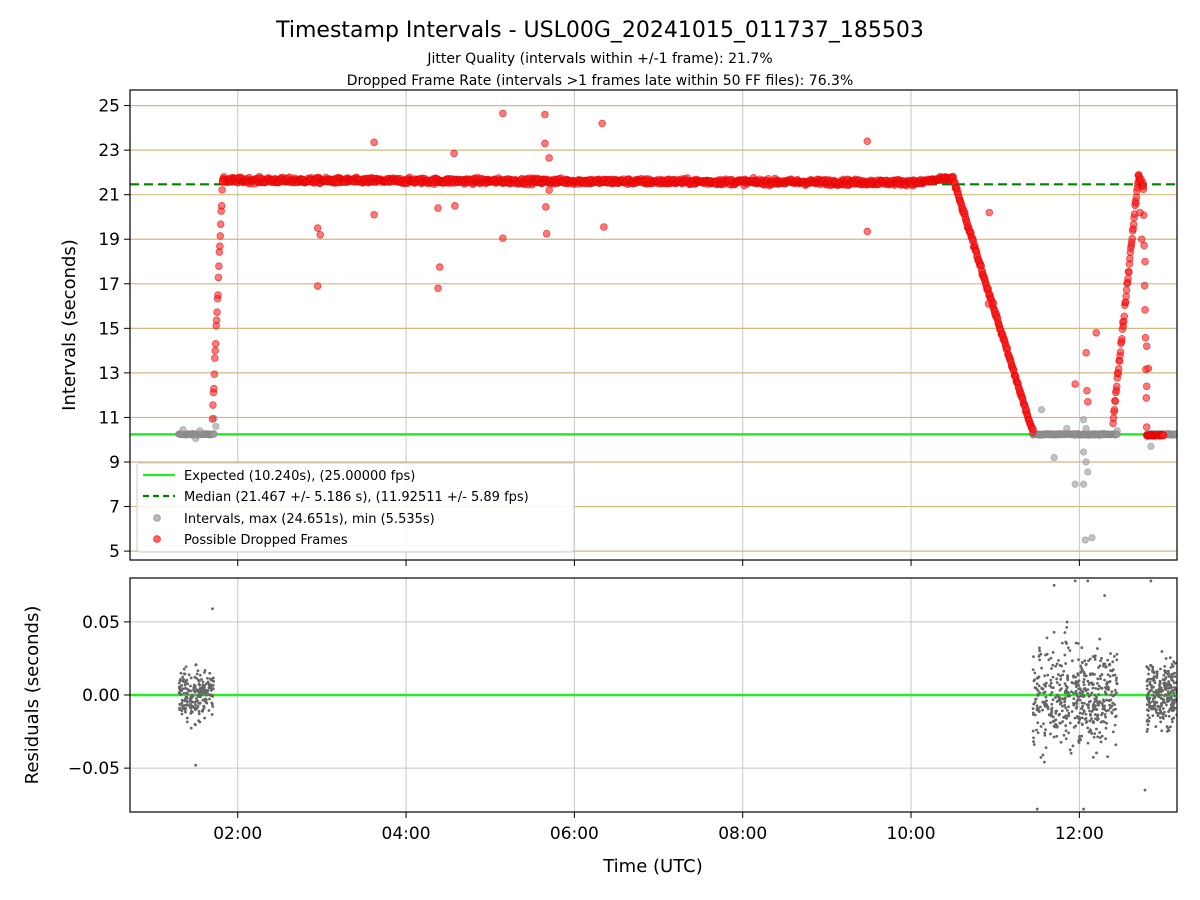 The height and width of the screenshot is (900, 1200). Describe the element at coordinates (109, 151) in the screenshot. I see `intervals-y-tick-label: 23` at that location.